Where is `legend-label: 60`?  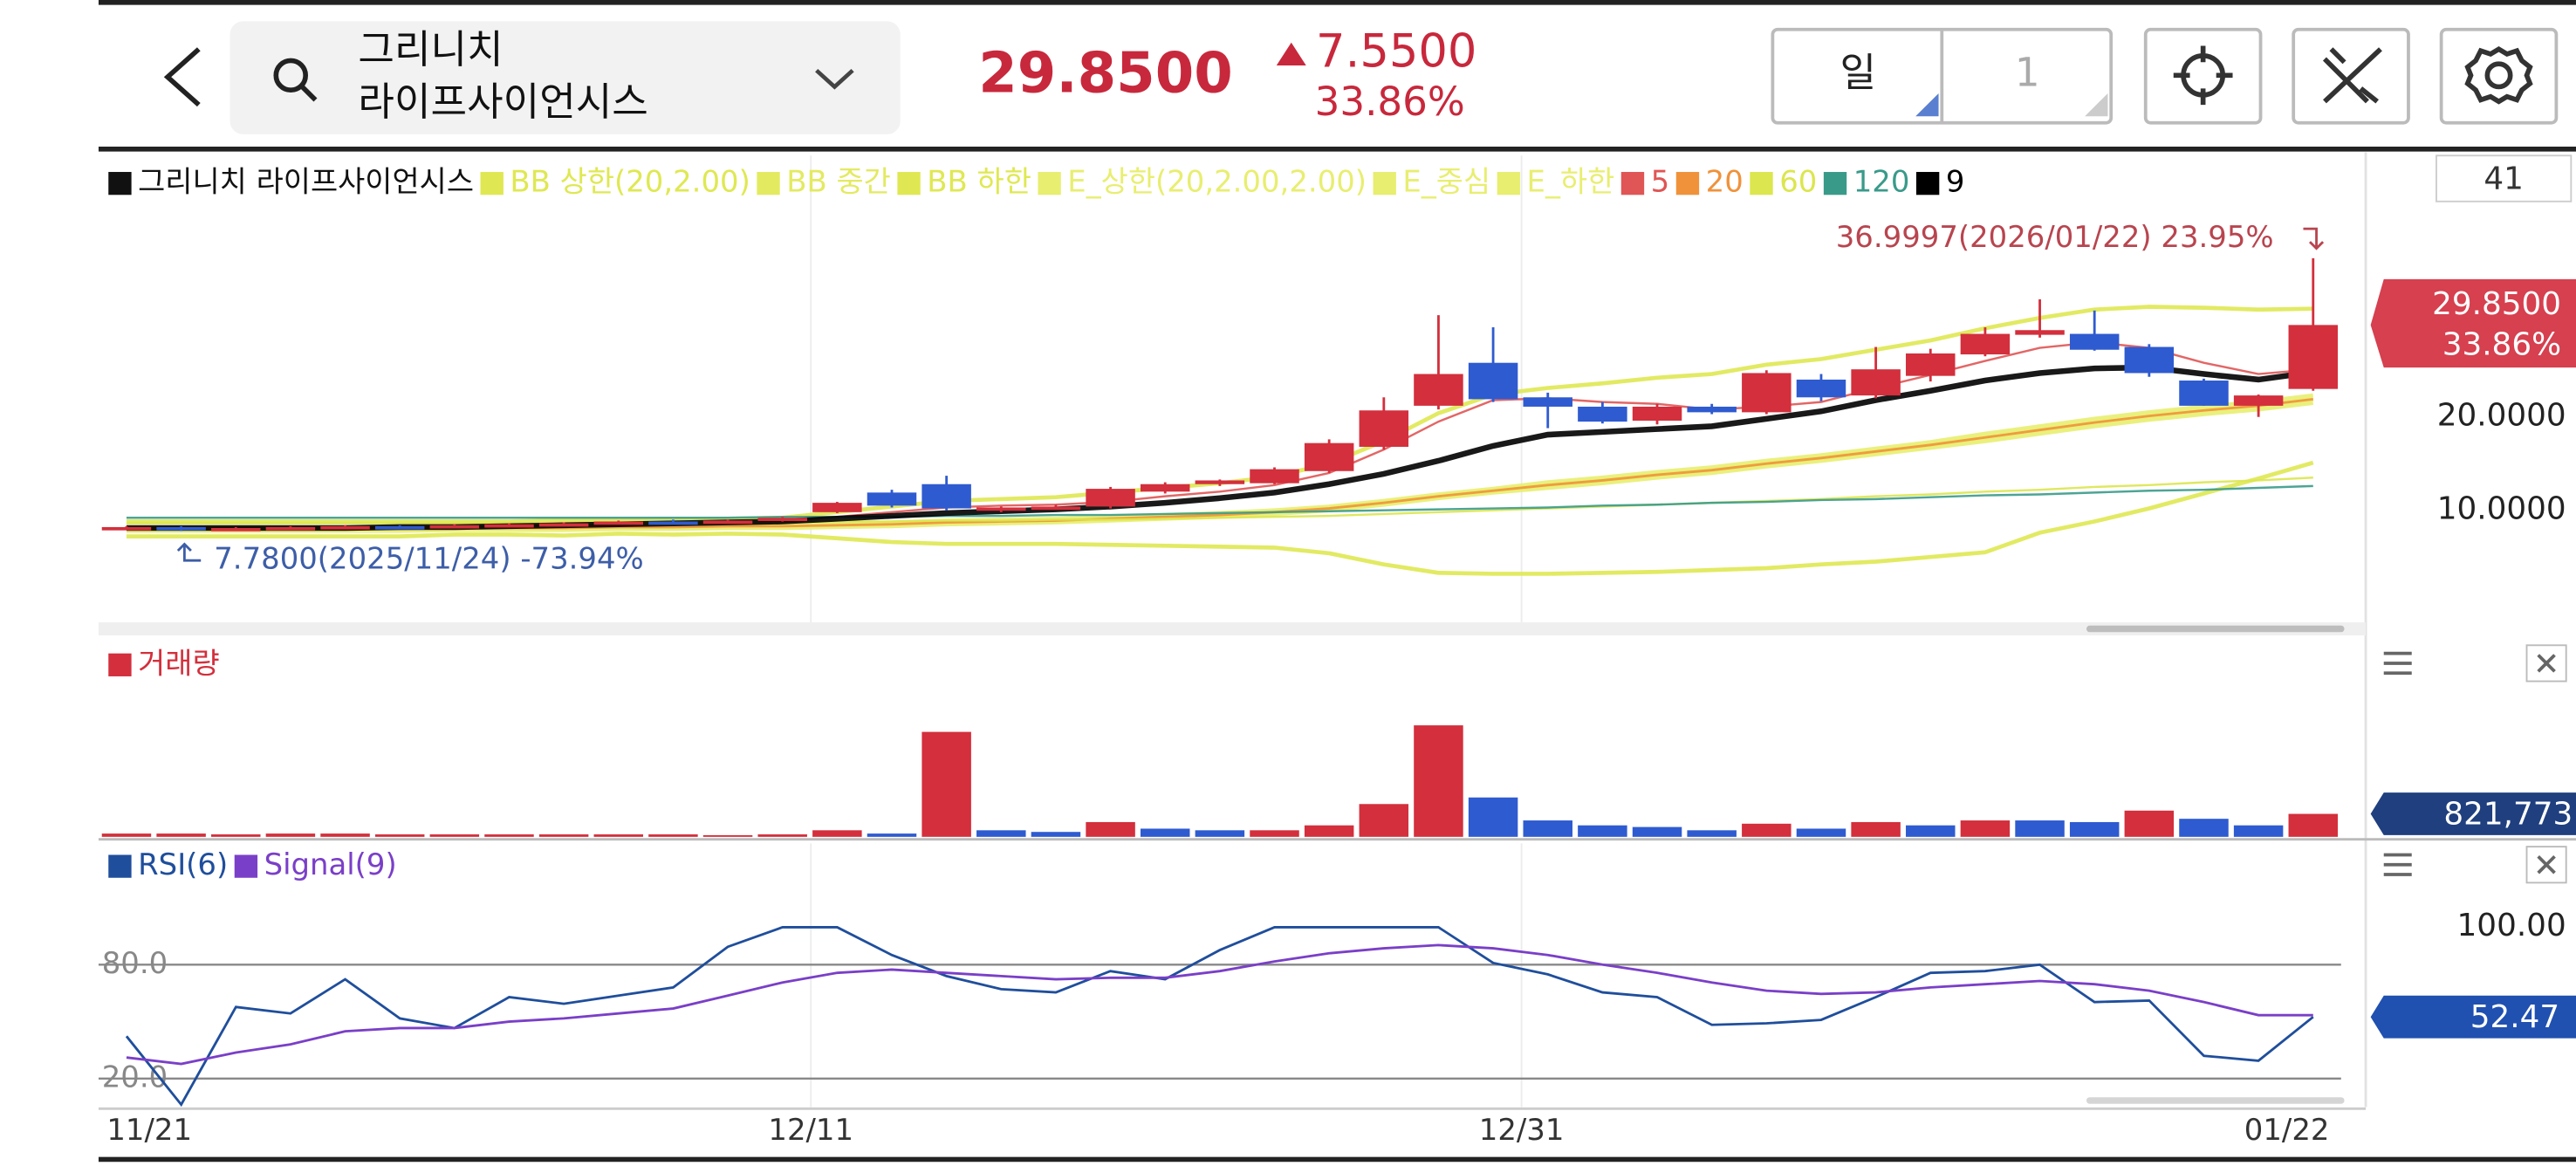 legend-label: 60 is located at coordinates (1798, 182).